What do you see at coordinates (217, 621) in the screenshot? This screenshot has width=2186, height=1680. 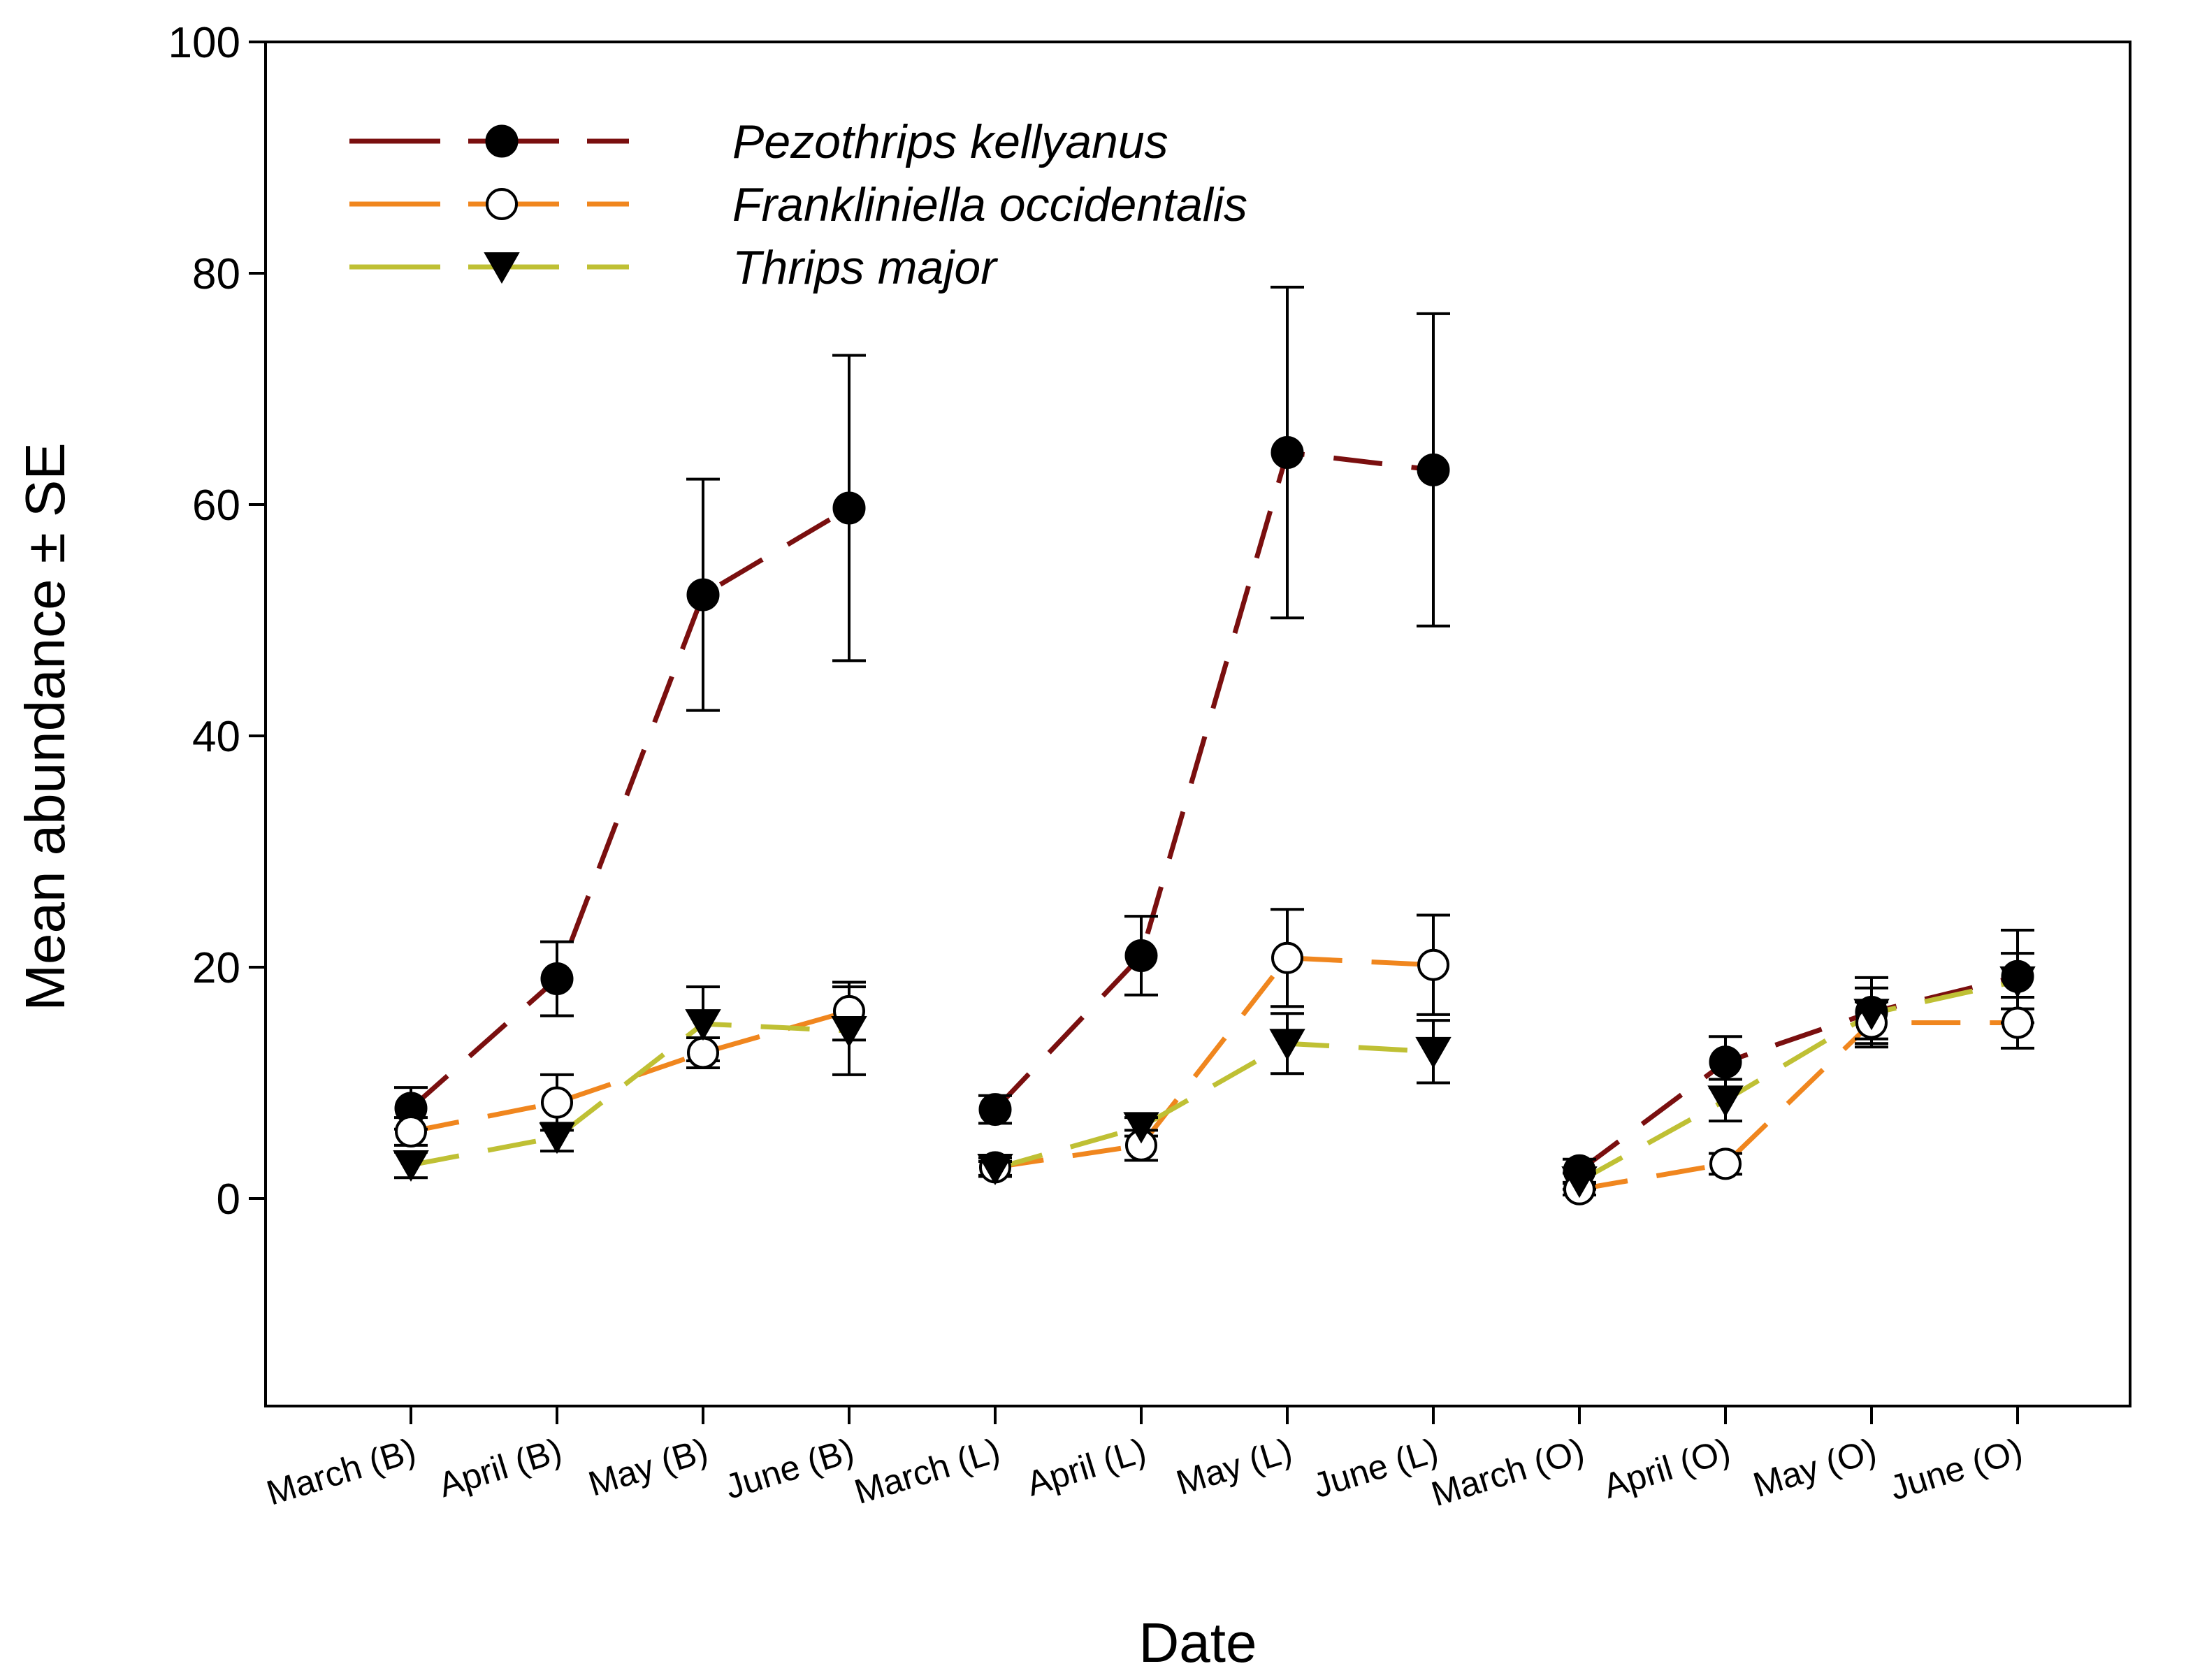 I see `y-axis: 0 20 40 60 80 100` at bounding box center [217, 621].